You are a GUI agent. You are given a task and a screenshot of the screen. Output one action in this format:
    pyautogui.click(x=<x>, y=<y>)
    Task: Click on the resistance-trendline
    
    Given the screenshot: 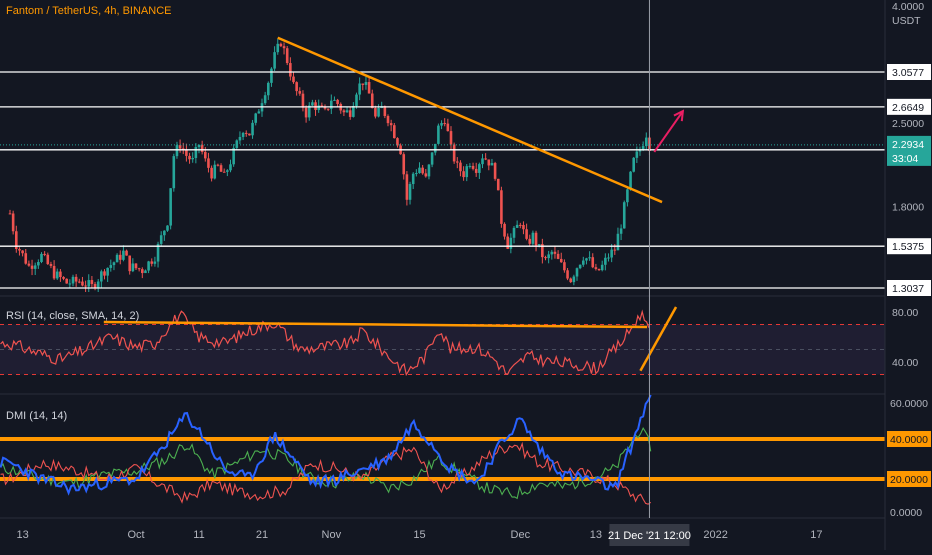 What is the action you would take?
    pyautogui.click(x=470, y=120)
    